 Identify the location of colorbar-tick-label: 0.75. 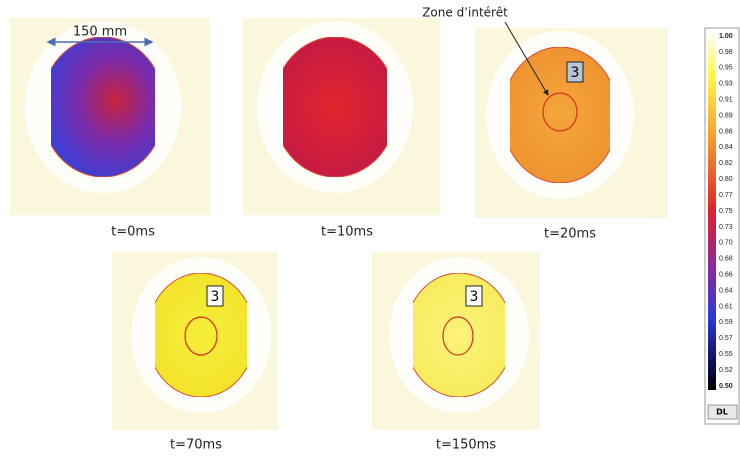
(726, 211).